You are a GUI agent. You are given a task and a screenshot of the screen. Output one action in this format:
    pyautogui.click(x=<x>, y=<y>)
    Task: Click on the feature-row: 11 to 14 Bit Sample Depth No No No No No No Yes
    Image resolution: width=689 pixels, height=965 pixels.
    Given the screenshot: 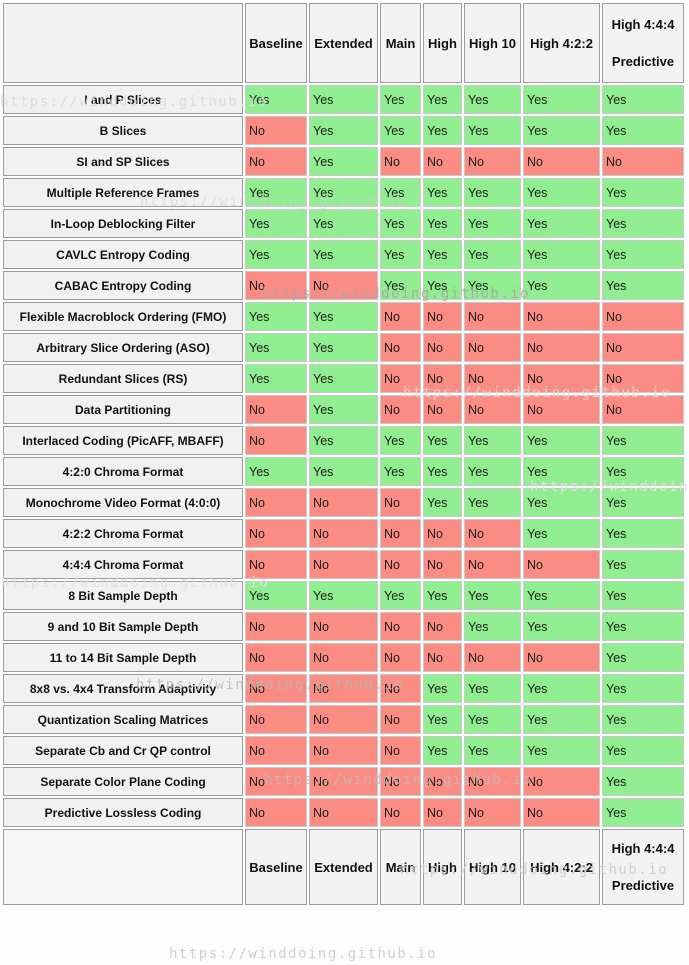 What is the action you would take?
    pyautogui.click(x=343, y=657)
    